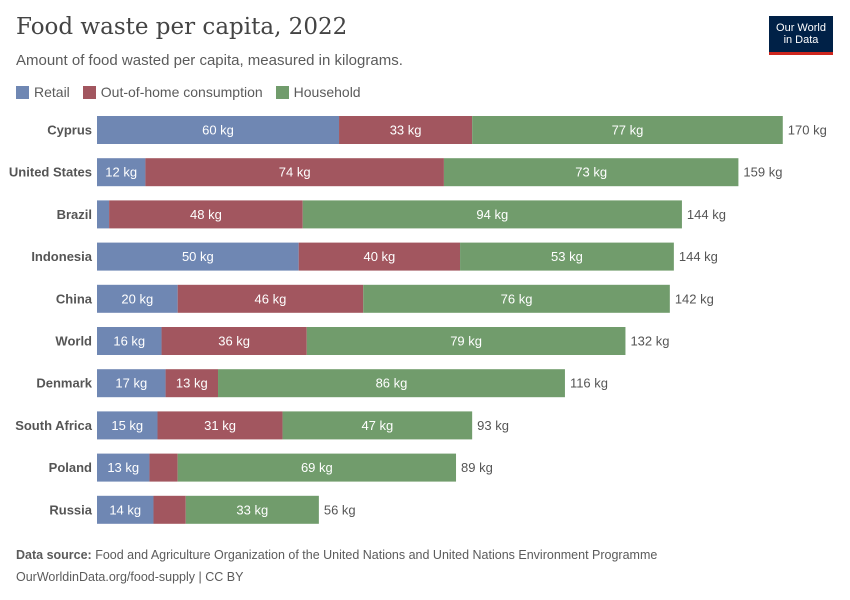 The height and width of the screenshot is (600, 850). I want to click on segment-value-label: 73 kg, so click(591, 172).